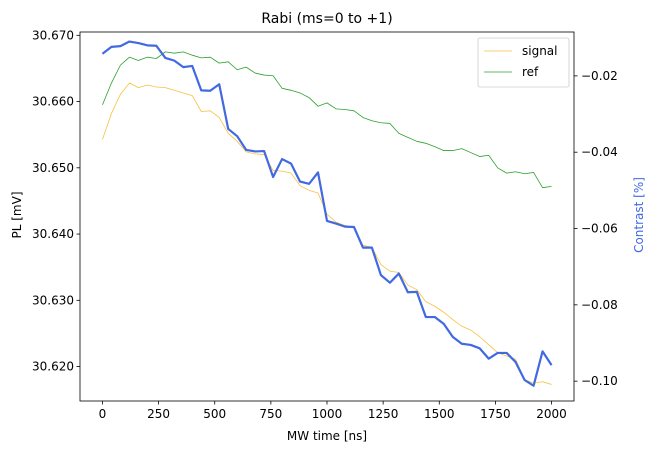  I want to click on legend: signal ref, so click(523, 62).